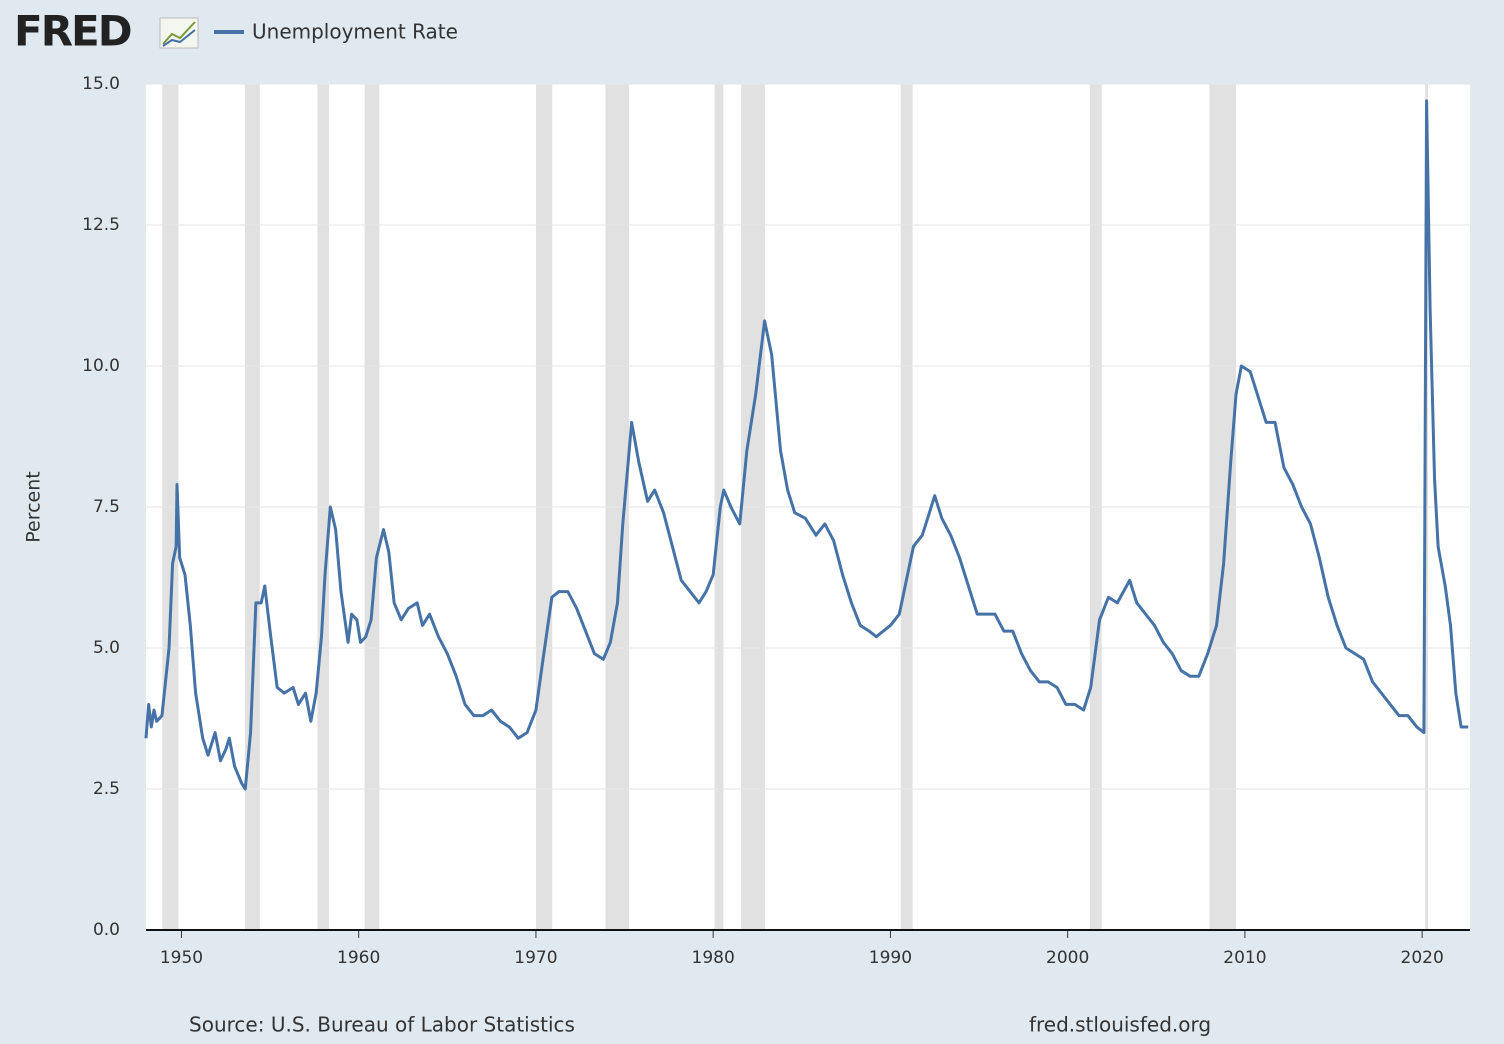 The width and height of the screenshot is (1504, 1044). Describe the element at coordinates (358, 958) in the screenshot. I see `x-tick-label: 1960` at that location.